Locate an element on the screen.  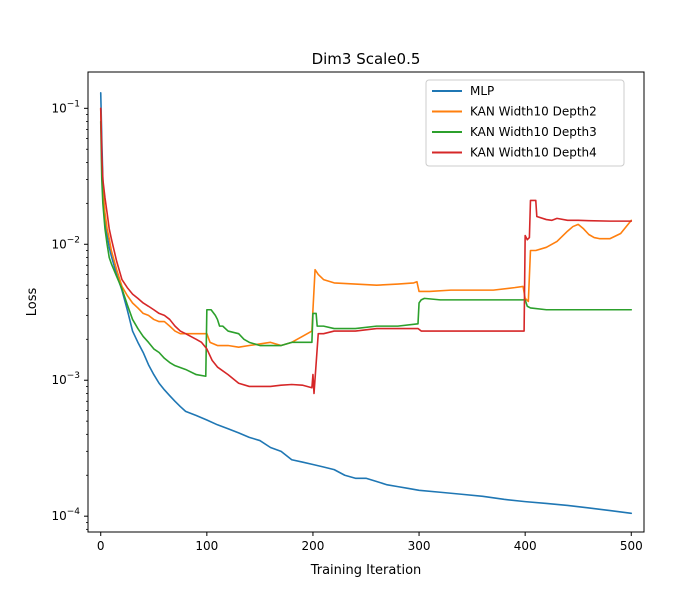
y-tick-exponent: −4 is located at coordinates (74, 512).